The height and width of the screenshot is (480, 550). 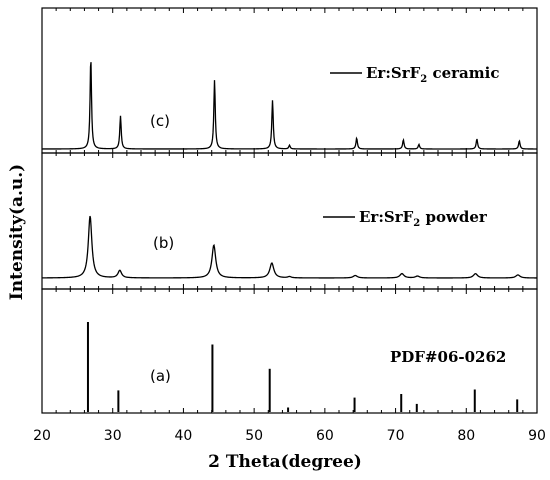 What do you see at coordinates (289, 247) in the screenshot?
I see `series-line-b` at bounding box center [289, 247].